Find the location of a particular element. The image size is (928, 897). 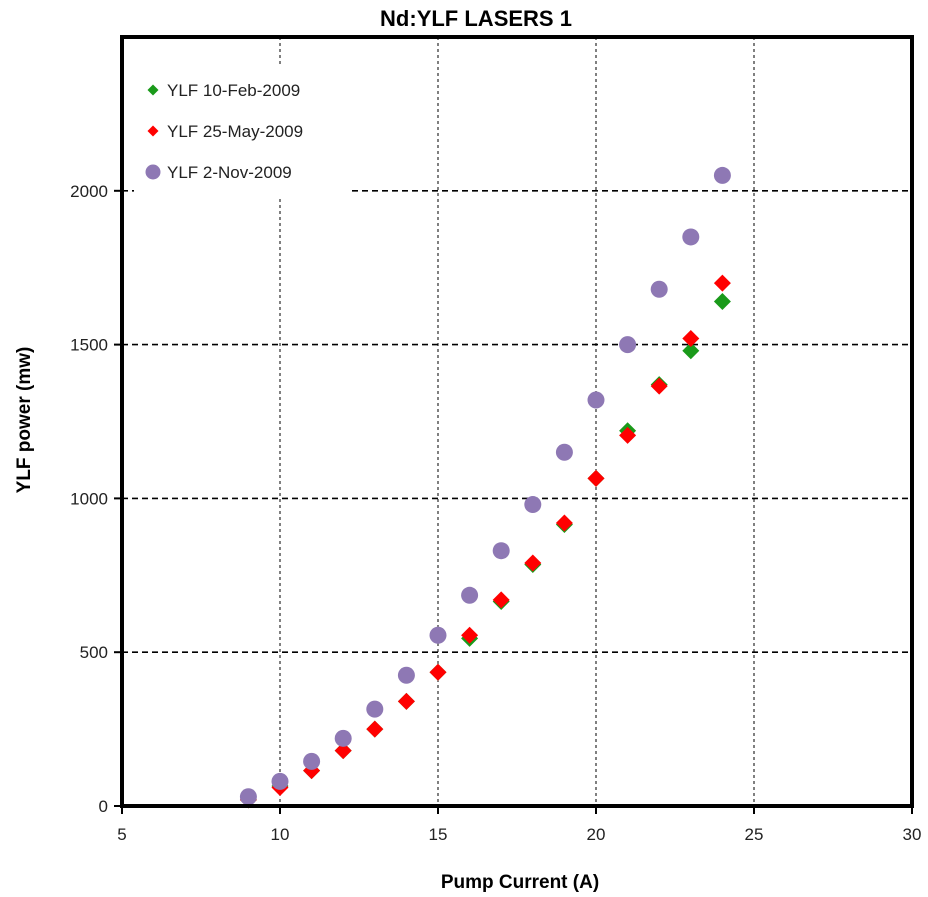

x-tick-label: 10 is located at coordinates (280, 834).